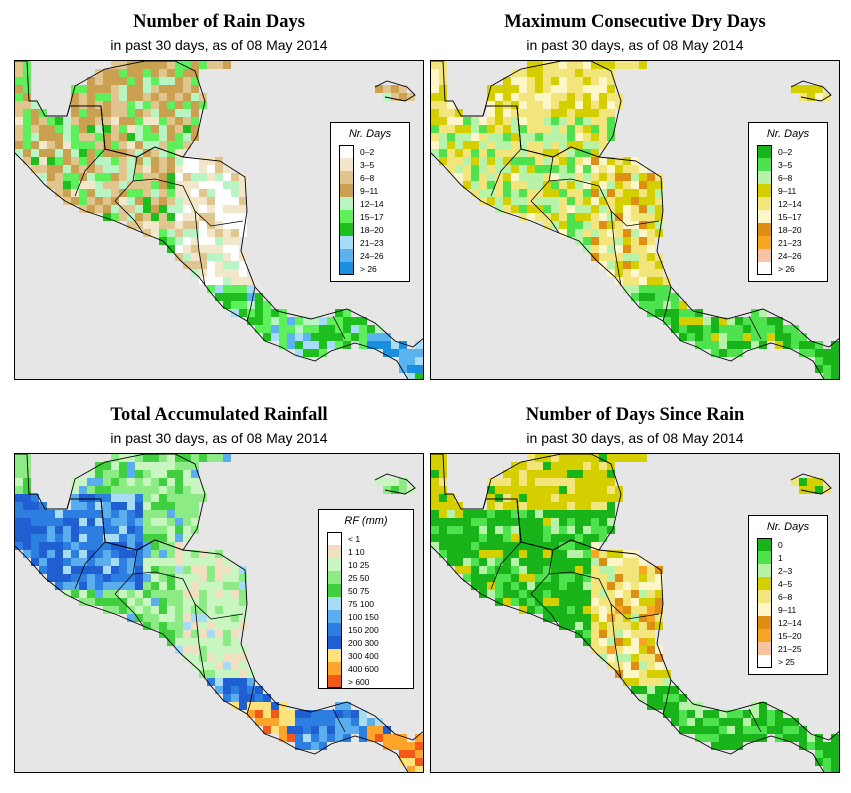  What do you see at coordinates (785, 177) in the screenshot?
I see `legend-label: 6–8` at bounding box center [785, 177].